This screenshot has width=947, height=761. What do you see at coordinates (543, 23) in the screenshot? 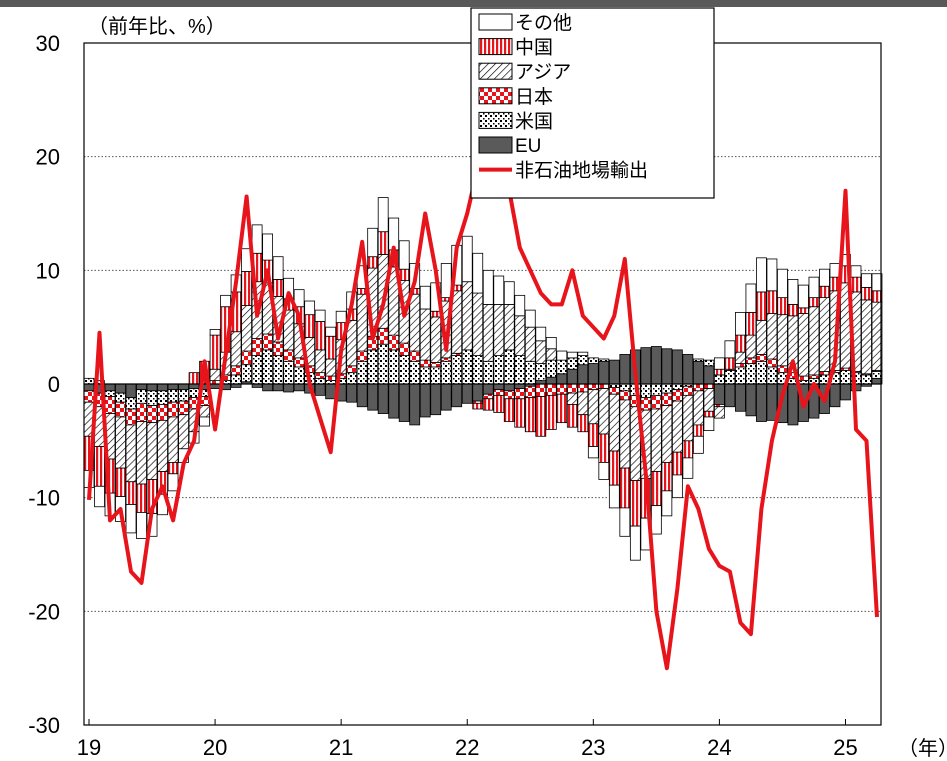
I see `legend-label: その他` at bounding box center [543, 23].